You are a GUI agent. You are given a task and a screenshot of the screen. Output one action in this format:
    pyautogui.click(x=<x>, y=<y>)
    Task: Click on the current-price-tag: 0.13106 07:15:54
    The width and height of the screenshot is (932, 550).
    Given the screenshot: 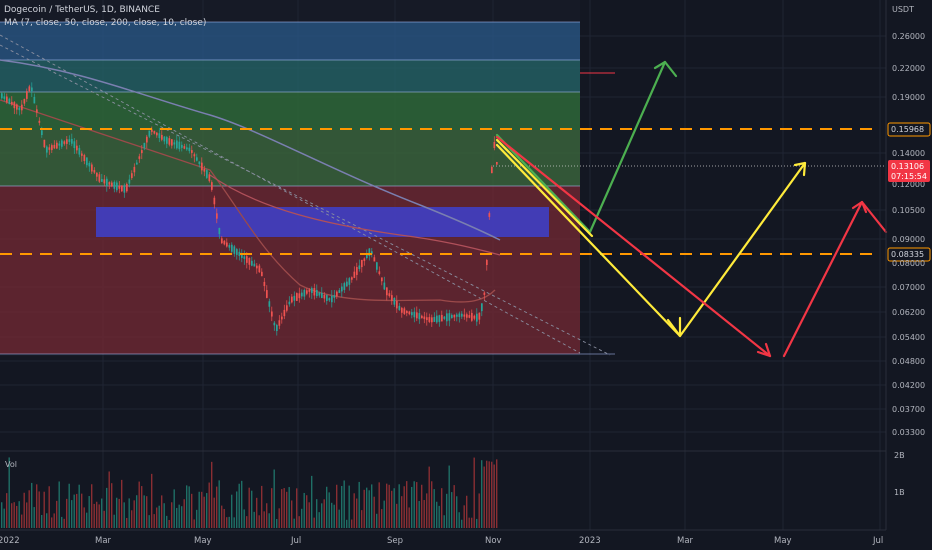 What is the action you would take?
    pyautogui.click(x=909, y=171)
    